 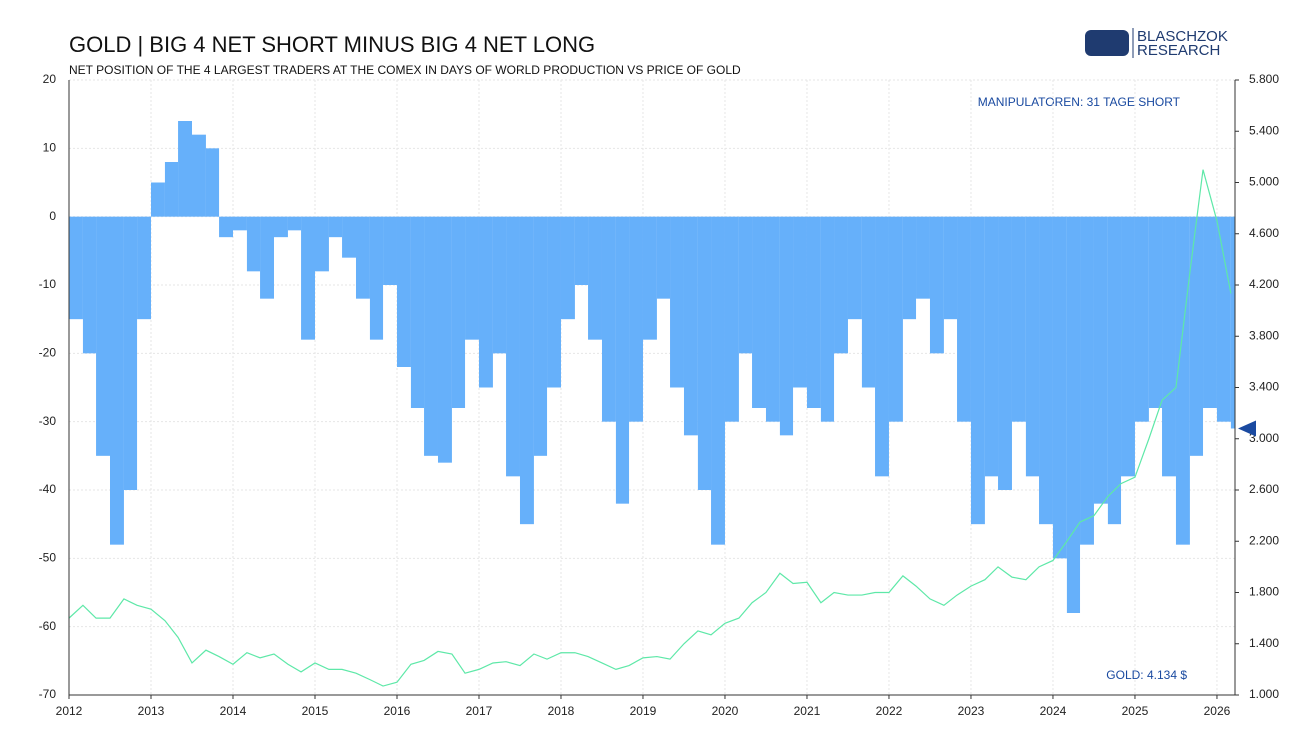 I want to click on last-value-marker, so click(x=1247, y=428).